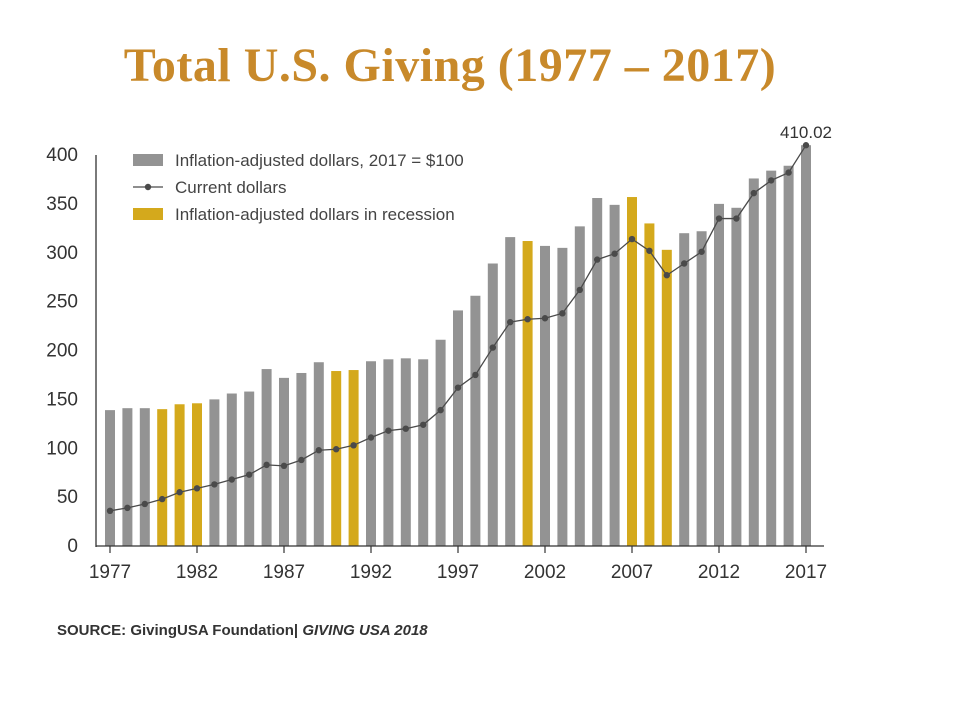  I want to click on current-dollars-point-1981, so click(179, 492).